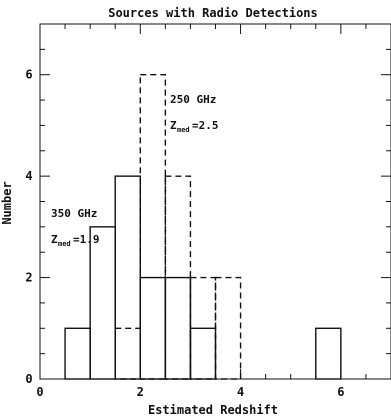 Image resolution: width=391 pixels, height=420 pixels. What do you see at coordinates (213, 13) in the screenshot?
I see `chart-title: Sources with Radio Detections` at bounding box center [213, 13].